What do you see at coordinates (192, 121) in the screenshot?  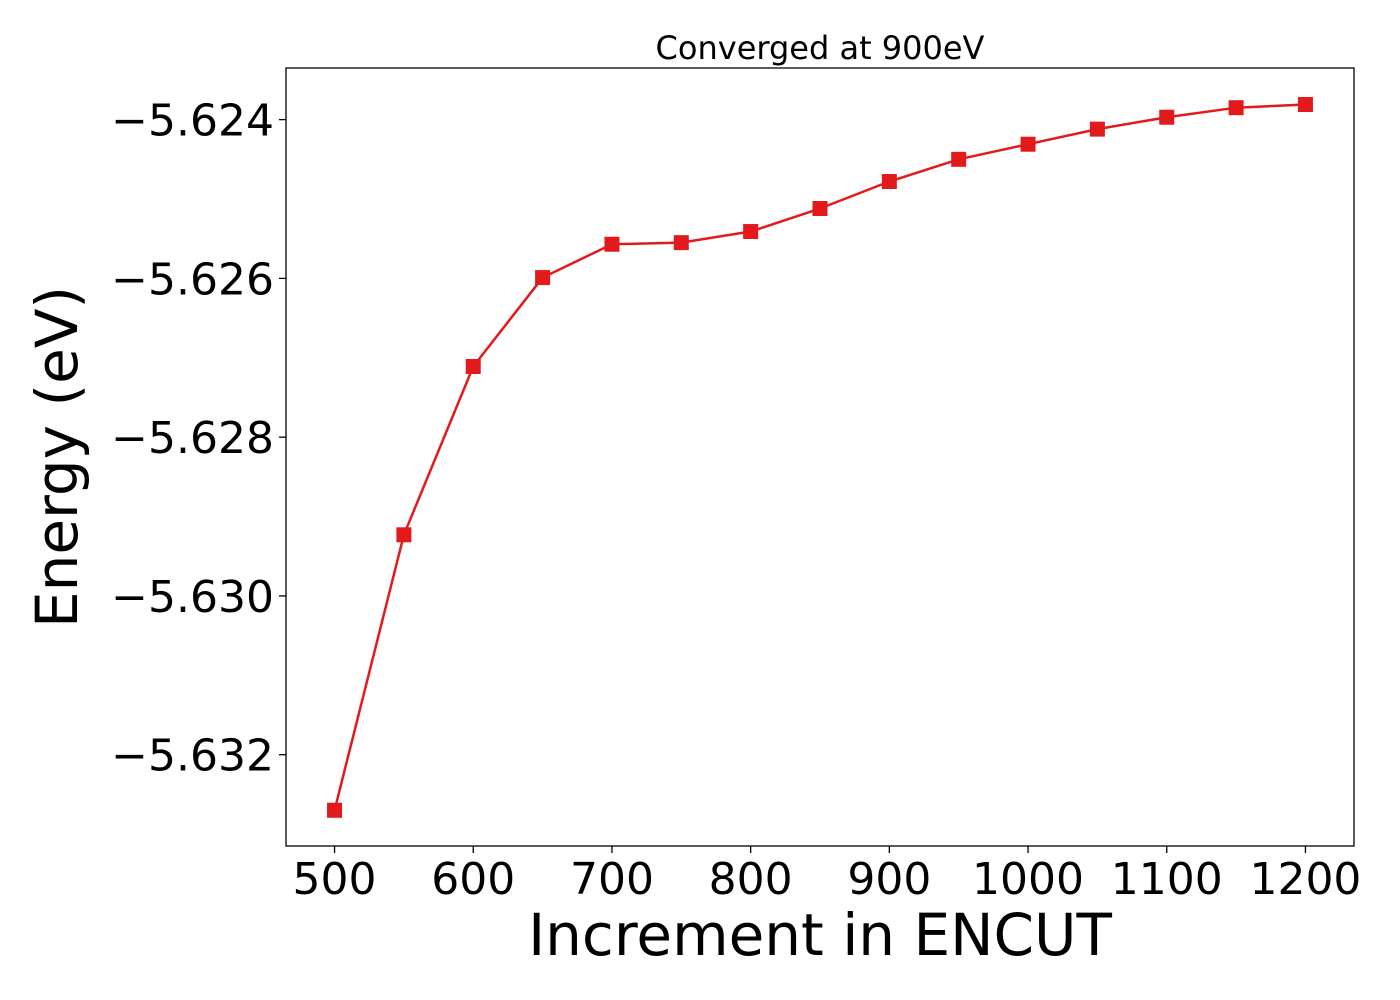 I see `y-tick-label: −5.624` at bounding box center [192, 121].